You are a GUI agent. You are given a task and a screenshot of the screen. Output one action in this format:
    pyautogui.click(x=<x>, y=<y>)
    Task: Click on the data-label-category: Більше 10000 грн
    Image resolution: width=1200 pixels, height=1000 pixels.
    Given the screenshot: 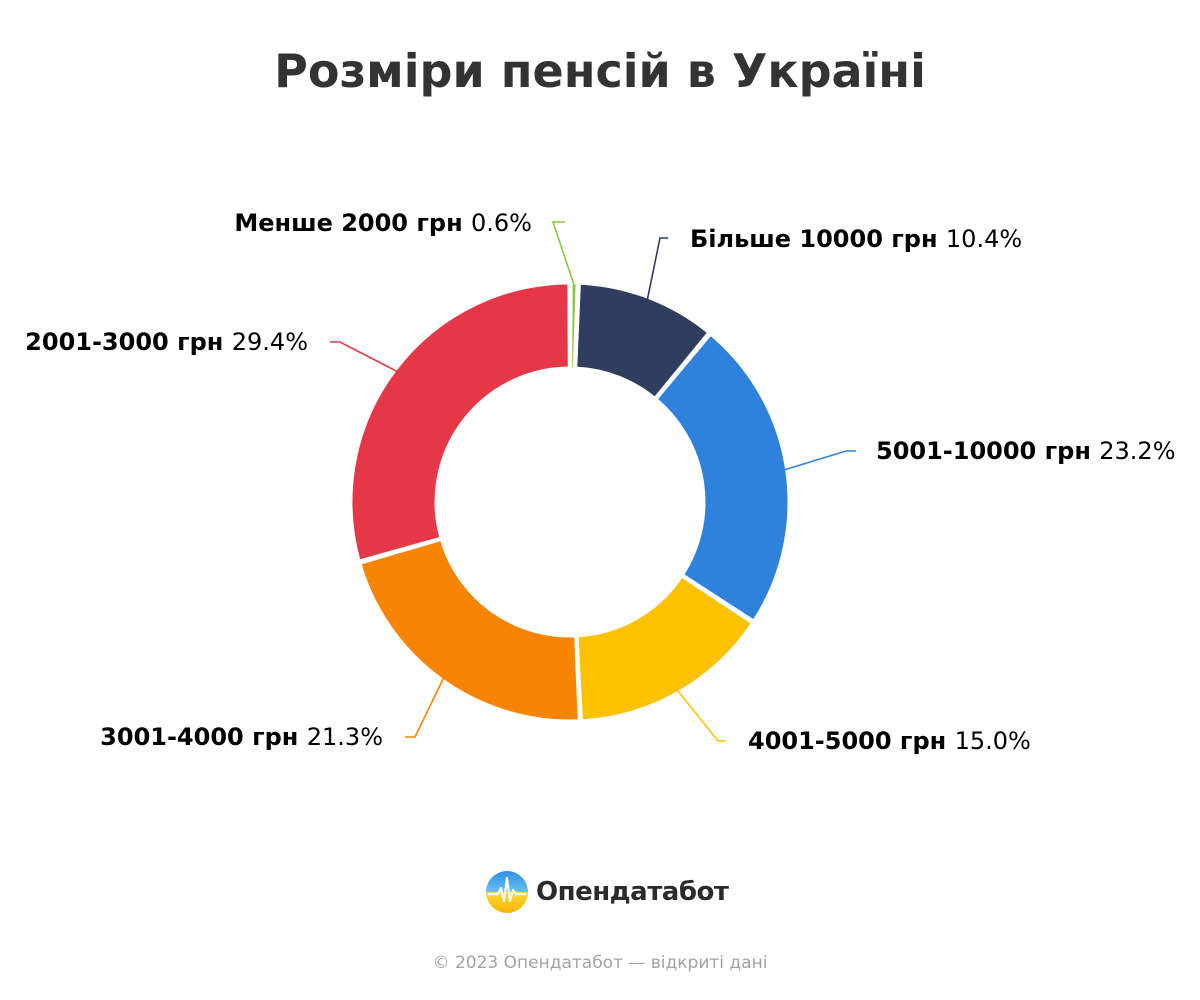 What is the action you would take?
    pyautogui.click(x=818, y=239)
    